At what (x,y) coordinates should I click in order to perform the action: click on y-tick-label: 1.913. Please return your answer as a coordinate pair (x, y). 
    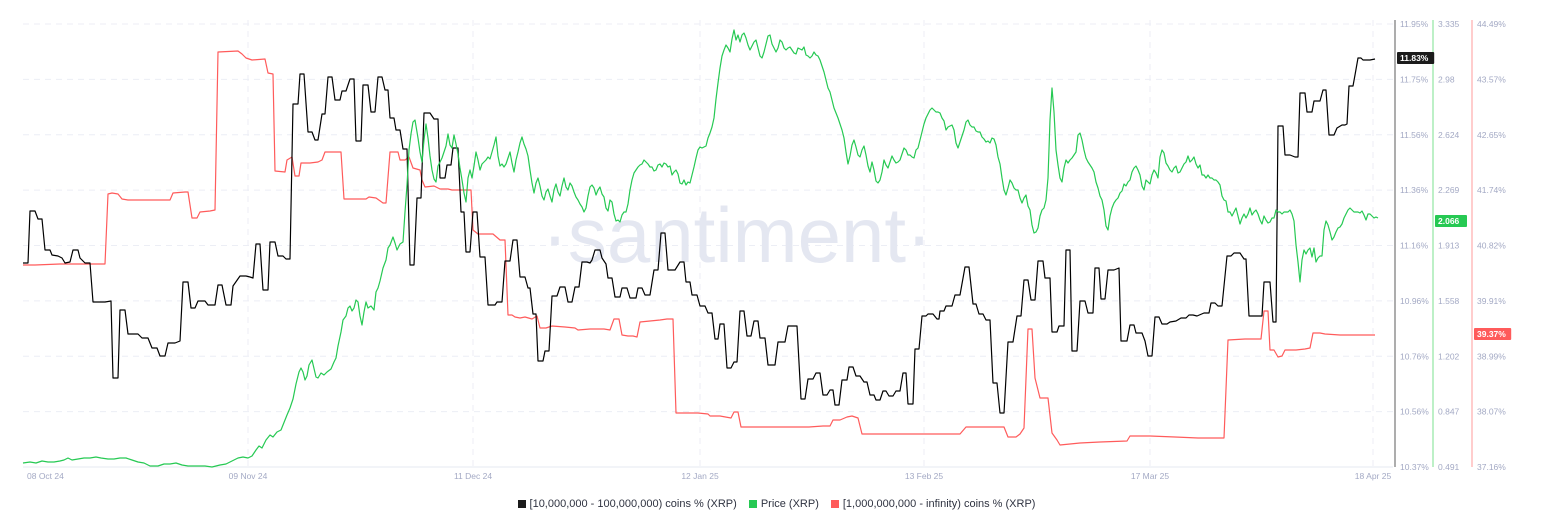
    Looking at the image, I should click on (1449, 246).